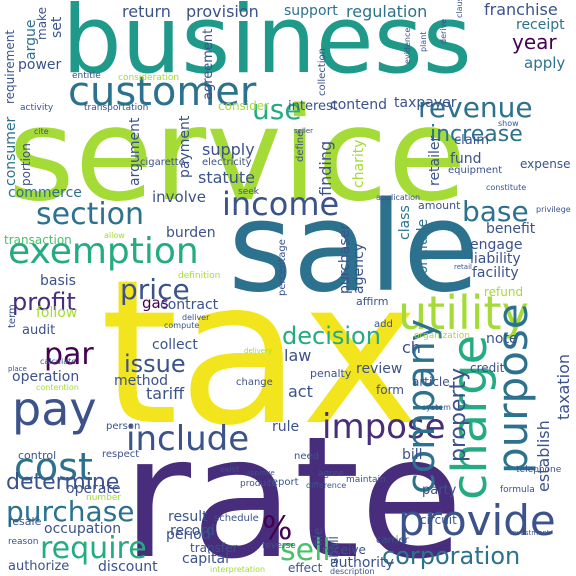  Describe the element at coordinates (540, 25) in the screenshot. I see `word-receipt: receipt` at that location.